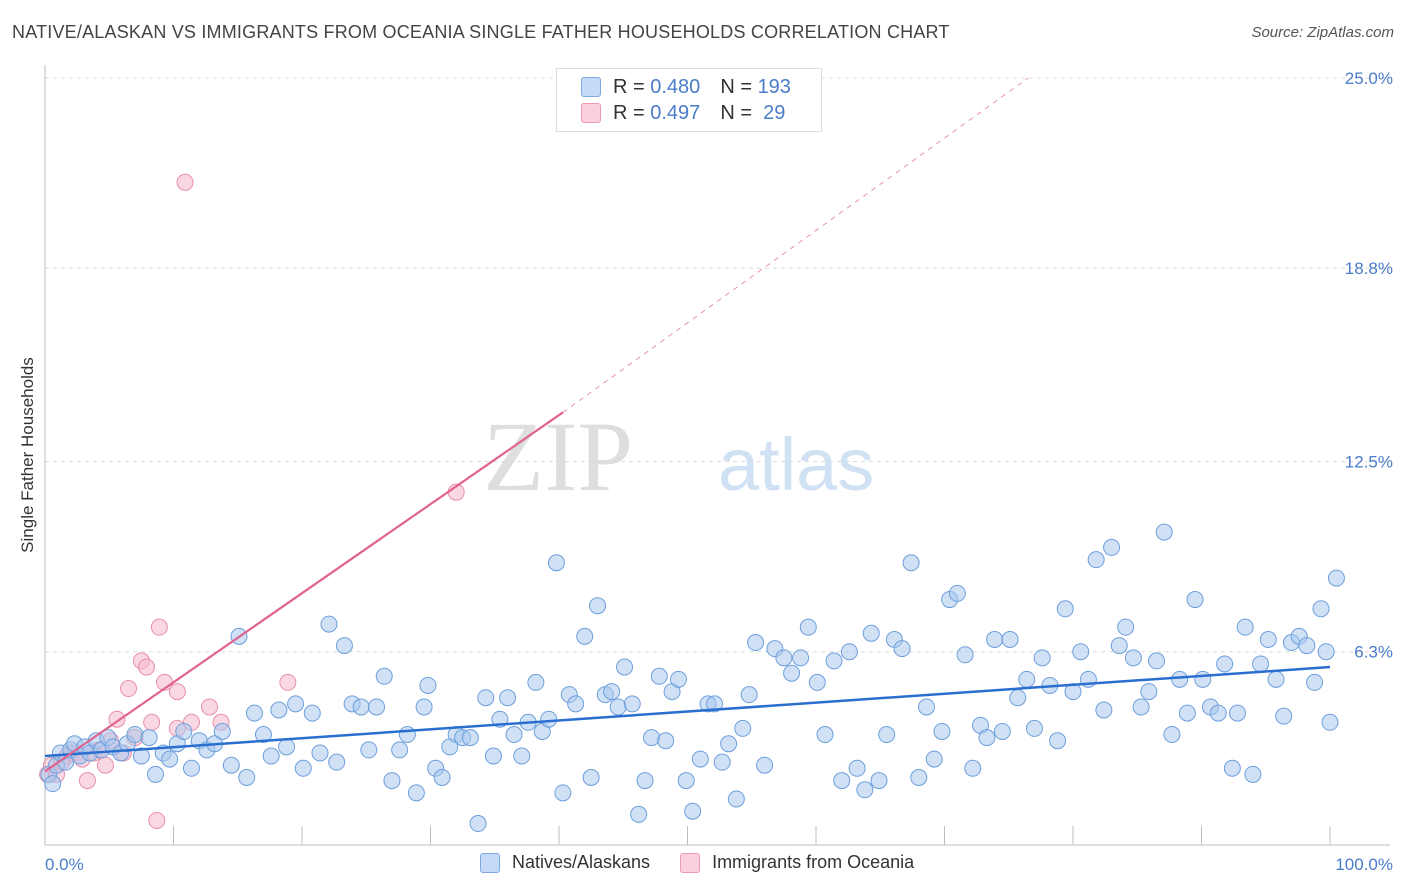 The image size is (1406, 892). I want to click on natives-legend-swatch, so click(490, 862).